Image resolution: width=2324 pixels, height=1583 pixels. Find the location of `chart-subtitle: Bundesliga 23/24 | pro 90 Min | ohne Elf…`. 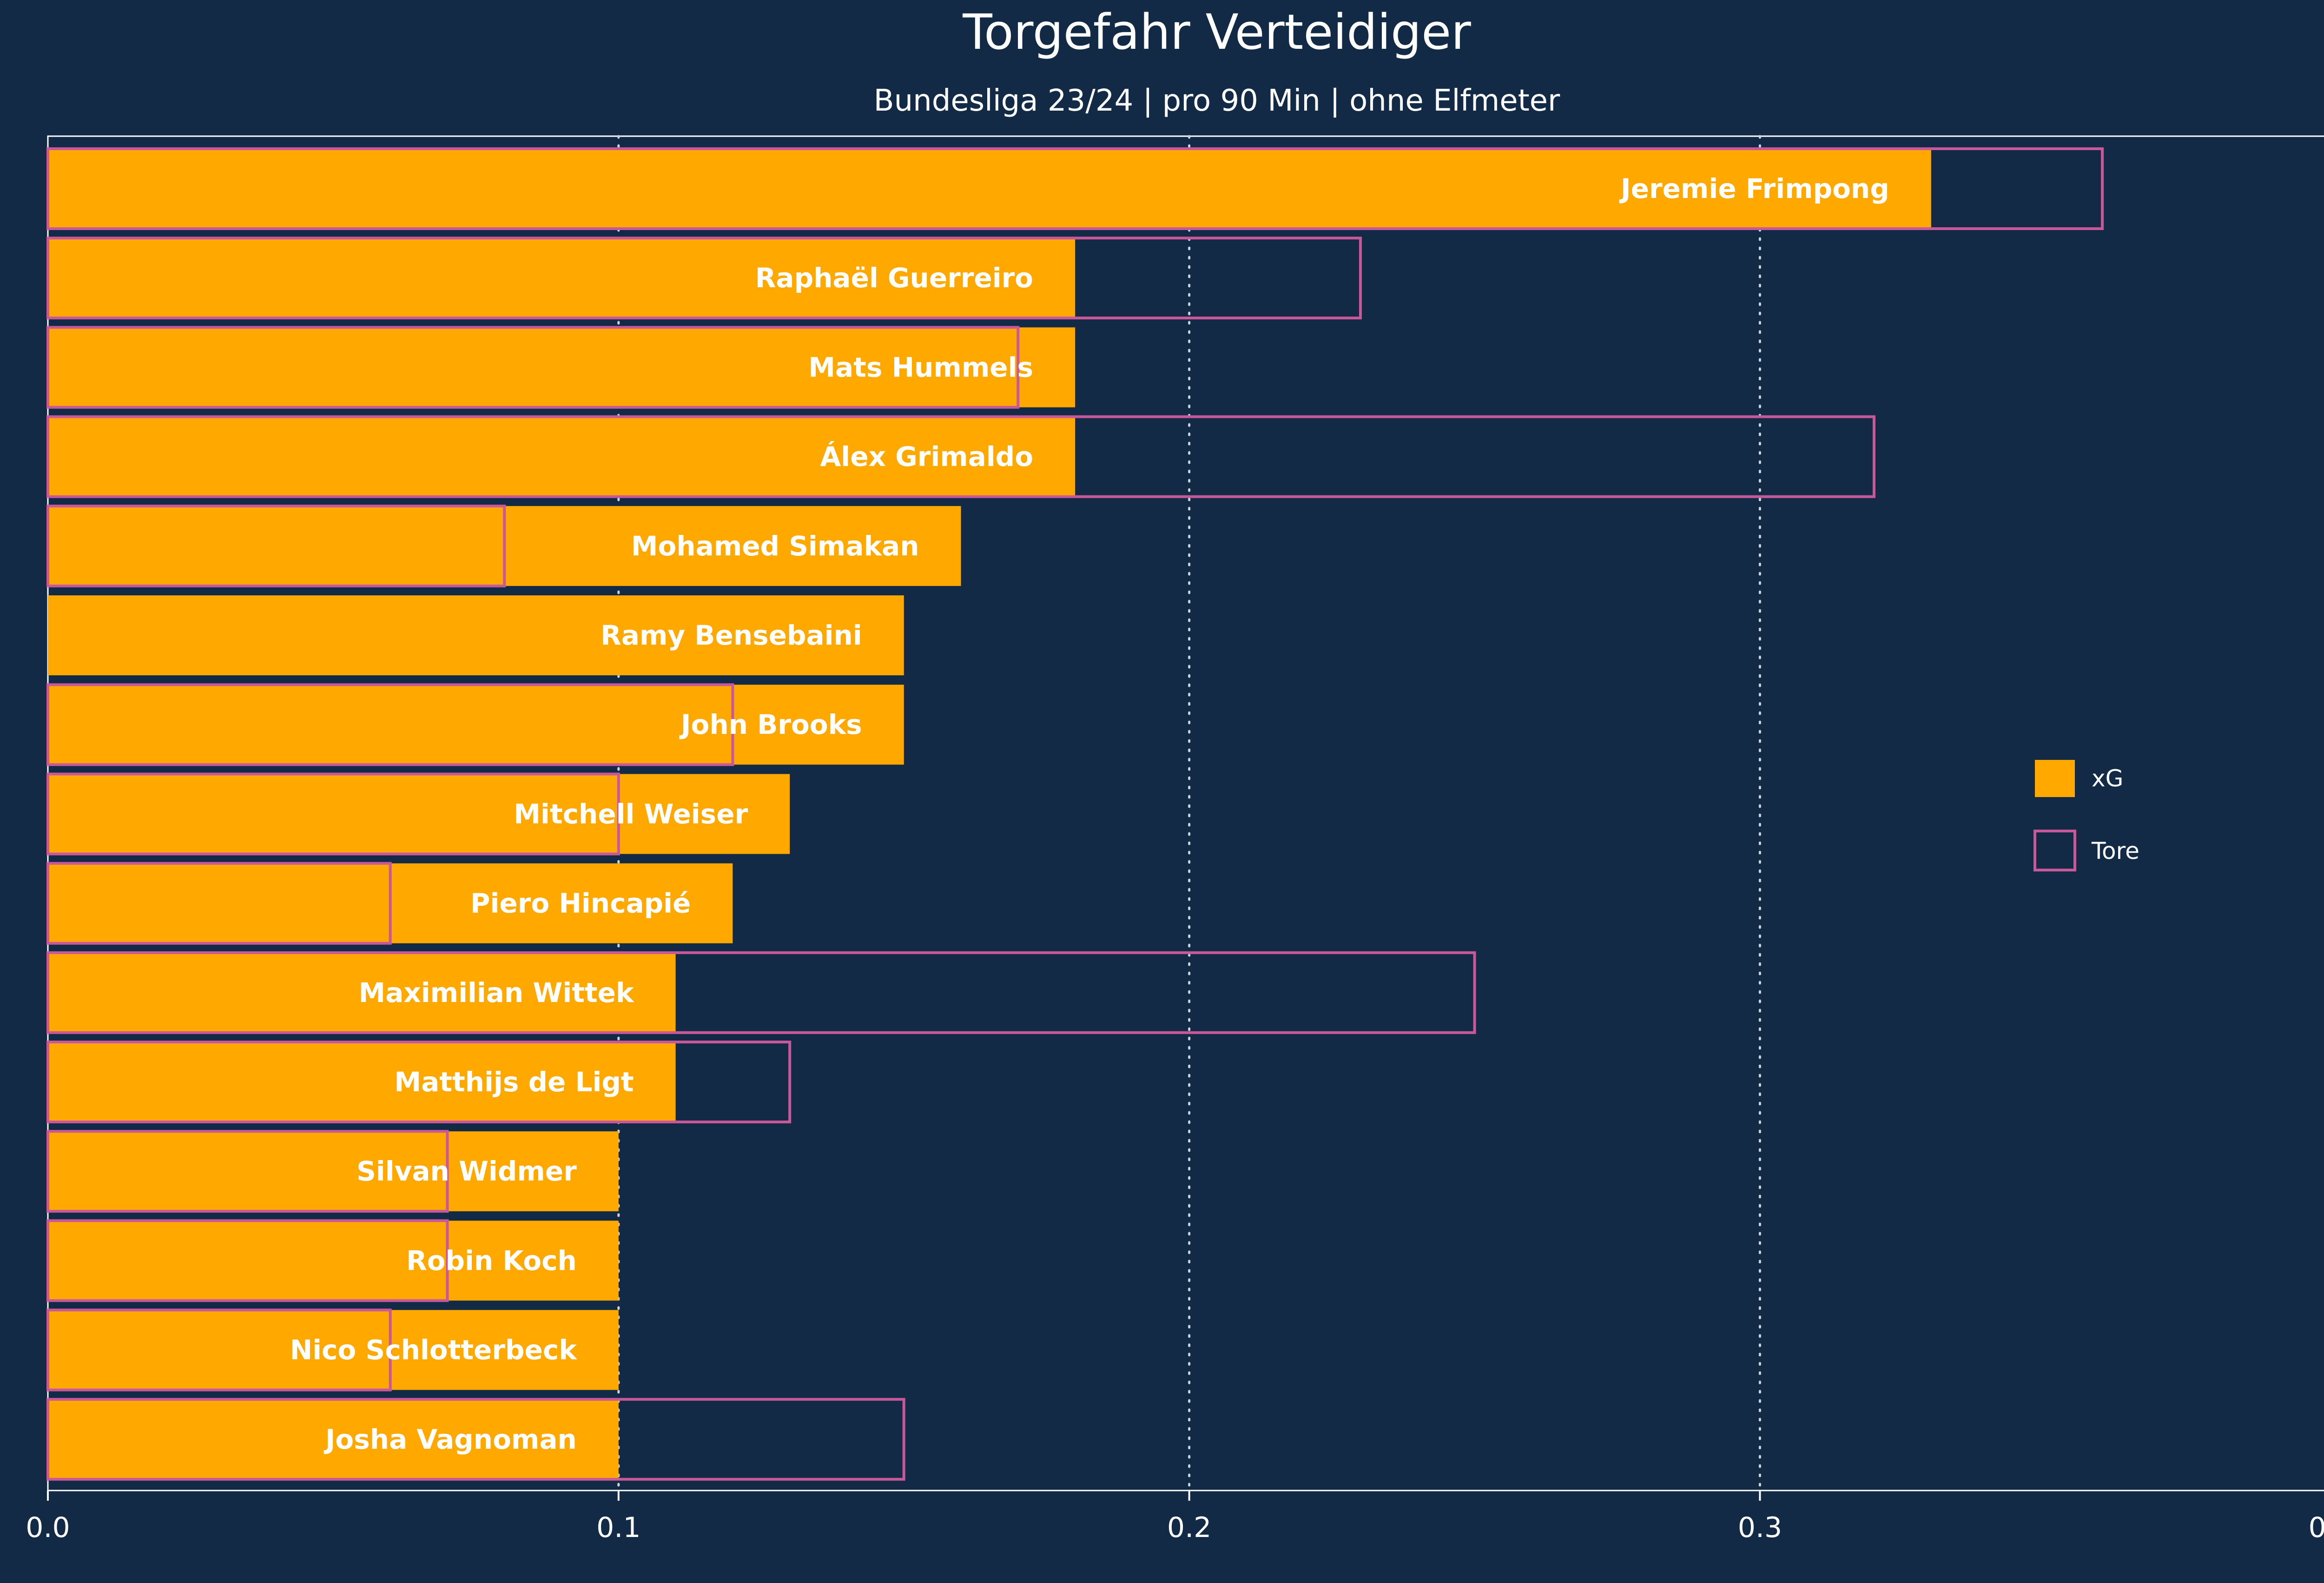

chart-subtitle: Bundesliga 23/24 | pro 90 Min | ohne Elf… is located at coordinates (1217, 101).